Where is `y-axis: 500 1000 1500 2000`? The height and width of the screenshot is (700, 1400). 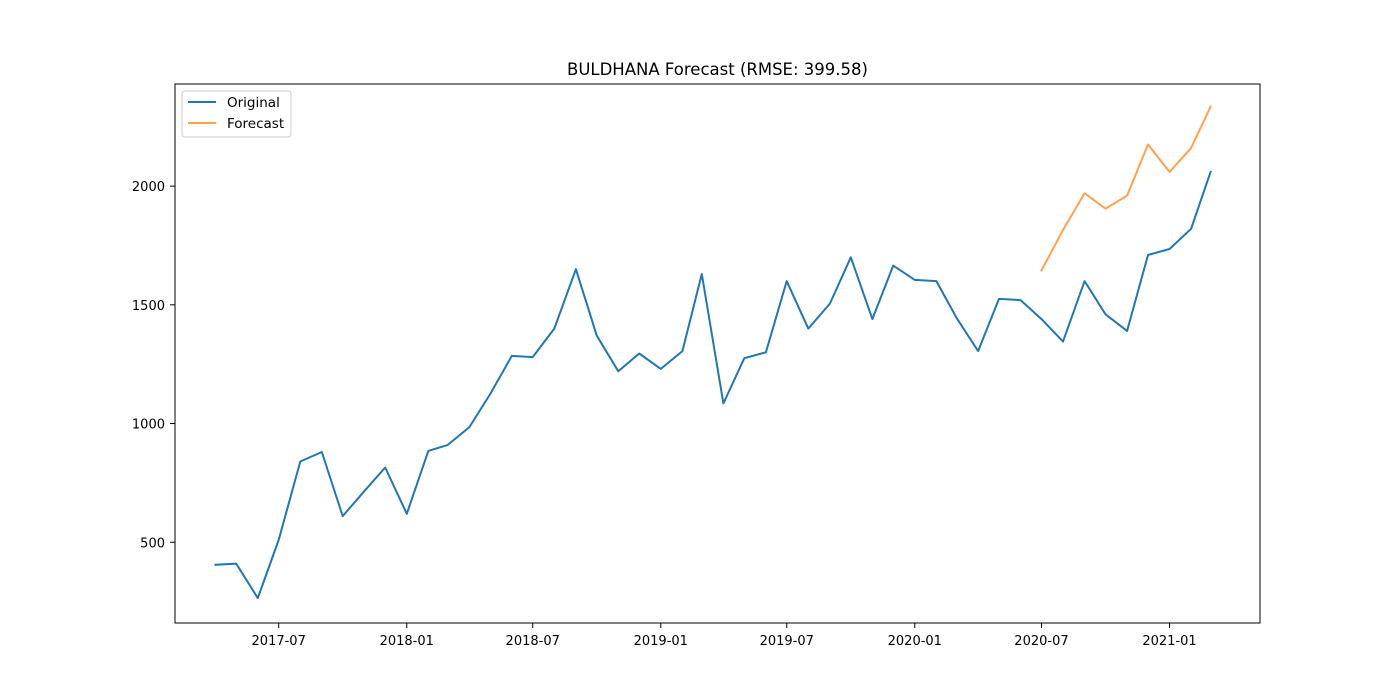 y-axis: 500 1000 1500 2000 is located at coordinates (153, 365).